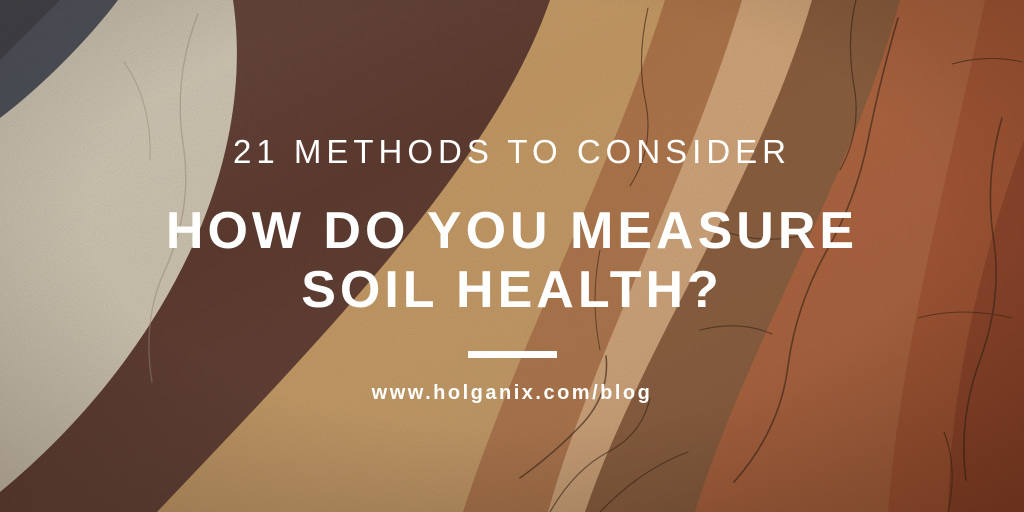 Image resolution: width=1024 pixels, height=512 pixels. What do you see at coordinates (512, 231) in the screenshot?
I see `title-line-1: HOW DO YOU MEASURE` at bounding box center [512, 231].